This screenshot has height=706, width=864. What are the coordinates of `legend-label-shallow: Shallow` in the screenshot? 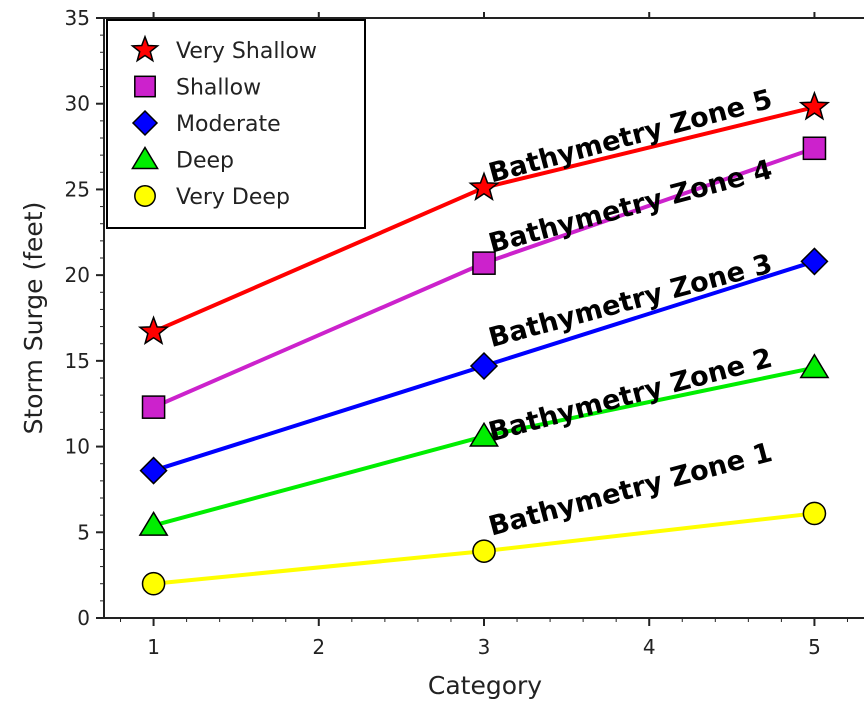 It's located at (218, 88).